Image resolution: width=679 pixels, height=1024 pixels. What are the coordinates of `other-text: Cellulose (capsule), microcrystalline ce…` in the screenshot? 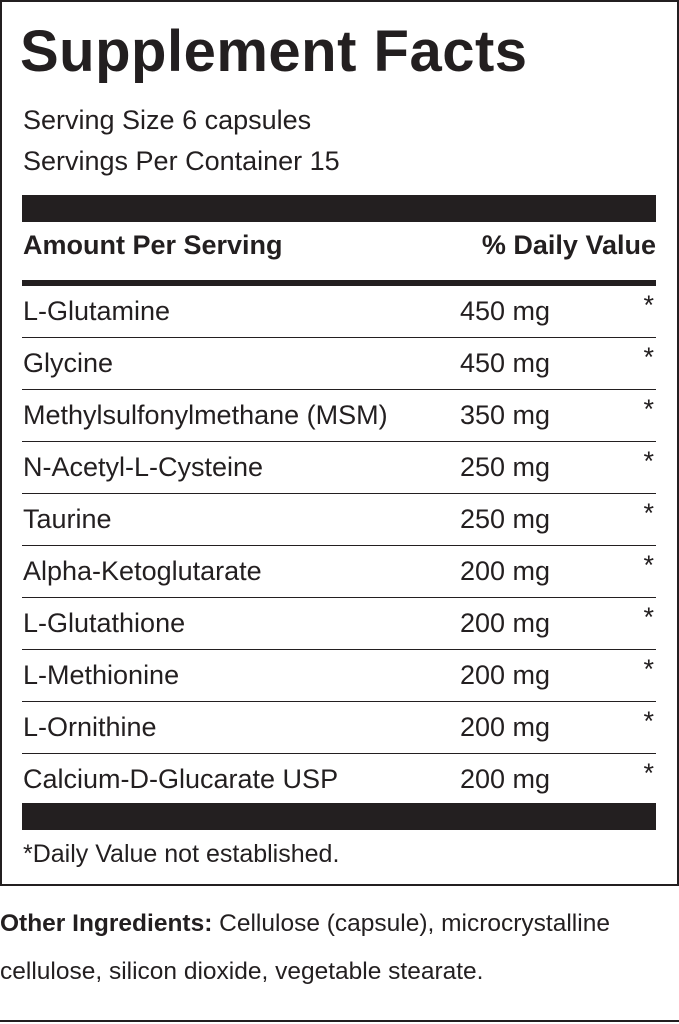 It's located at (305, 947).